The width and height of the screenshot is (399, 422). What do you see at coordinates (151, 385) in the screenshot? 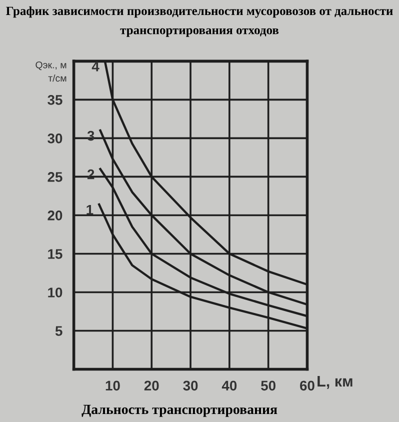
I see `x-tick-label: 20` at bounding box center [151, 385].